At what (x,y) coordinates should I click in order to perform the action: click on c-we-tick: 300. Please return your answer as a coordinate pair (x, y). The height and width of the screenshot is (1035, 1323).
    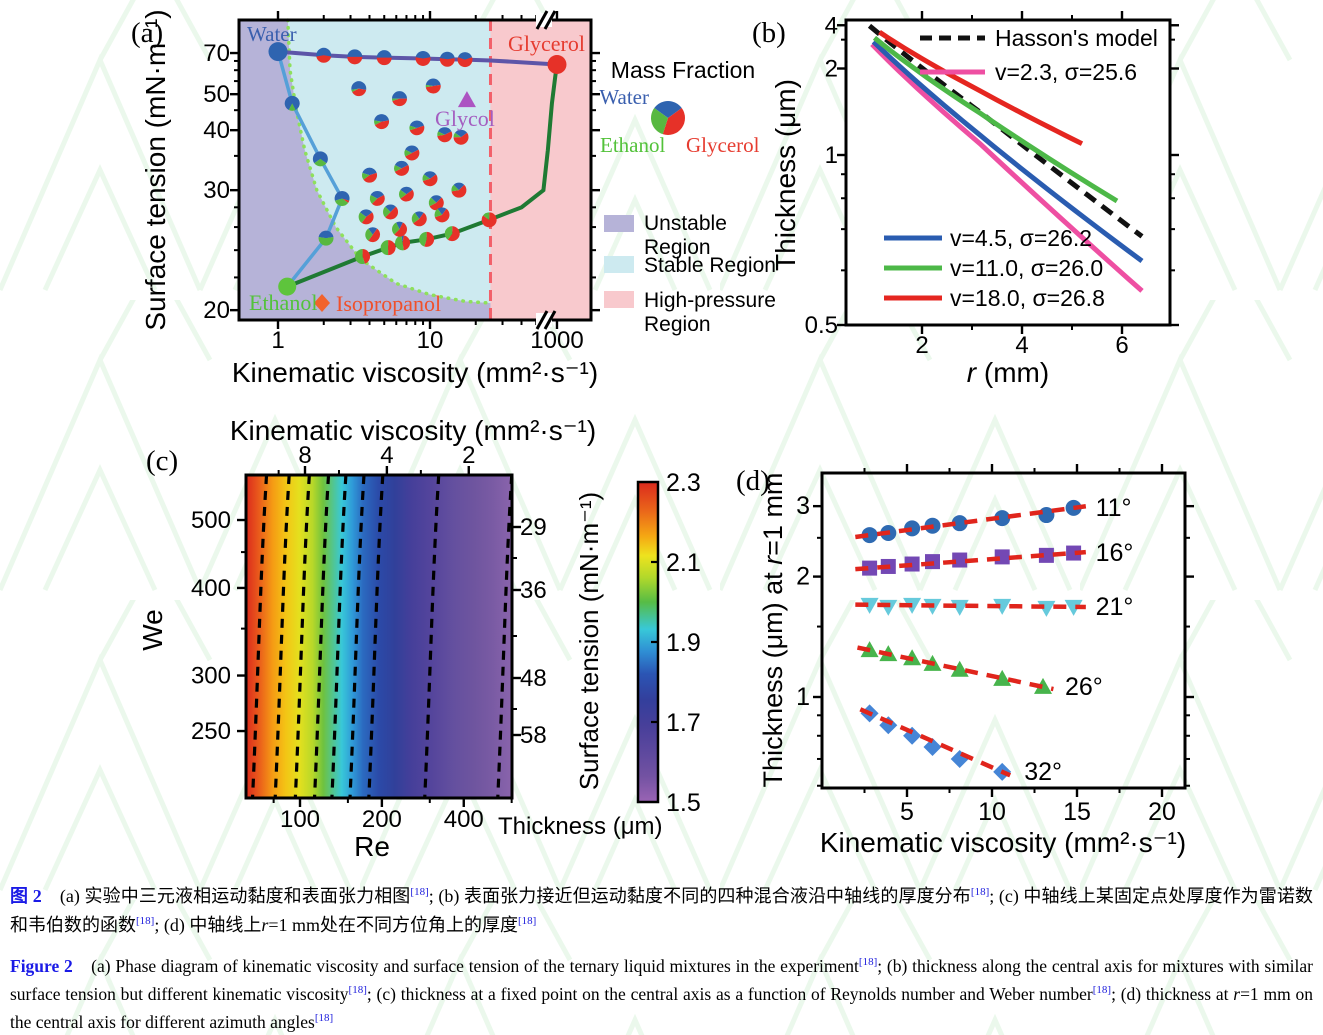
    Looking at the image, I should click on (211, 676).